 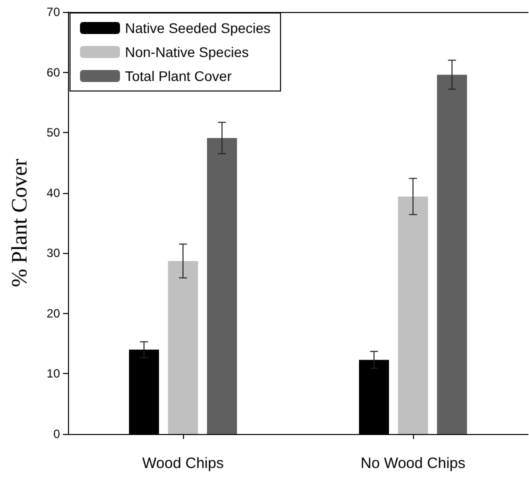 What do you see at coordinates (198, 28) in the screenshot?
I see `legend-label: Native Seeded Species` at bounding box center [198, 28].